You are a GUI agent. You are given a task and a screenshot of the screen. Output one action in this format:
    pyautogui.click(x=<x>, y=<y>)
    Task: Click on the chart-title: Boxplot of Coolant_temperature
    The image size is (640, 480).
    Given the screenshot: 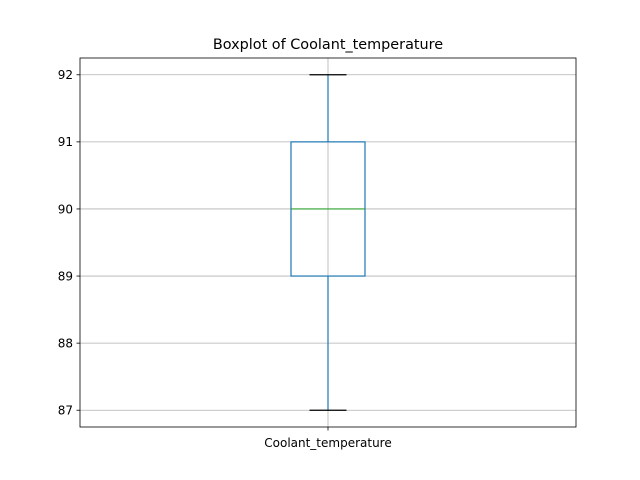 What is the action you would take?
    pyautogui.click(x=328, y=45)
    